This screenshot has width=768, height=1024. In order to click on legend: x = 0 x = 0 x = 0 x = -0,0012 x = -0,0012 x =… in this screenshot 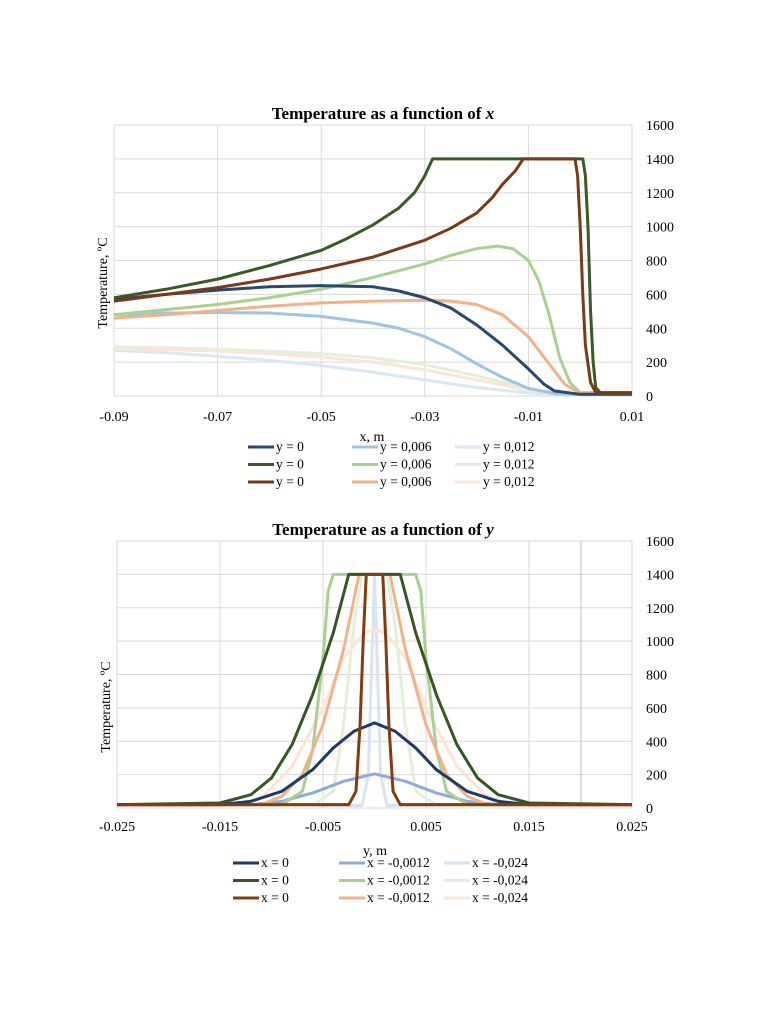, I will do `click(380, 880)`.